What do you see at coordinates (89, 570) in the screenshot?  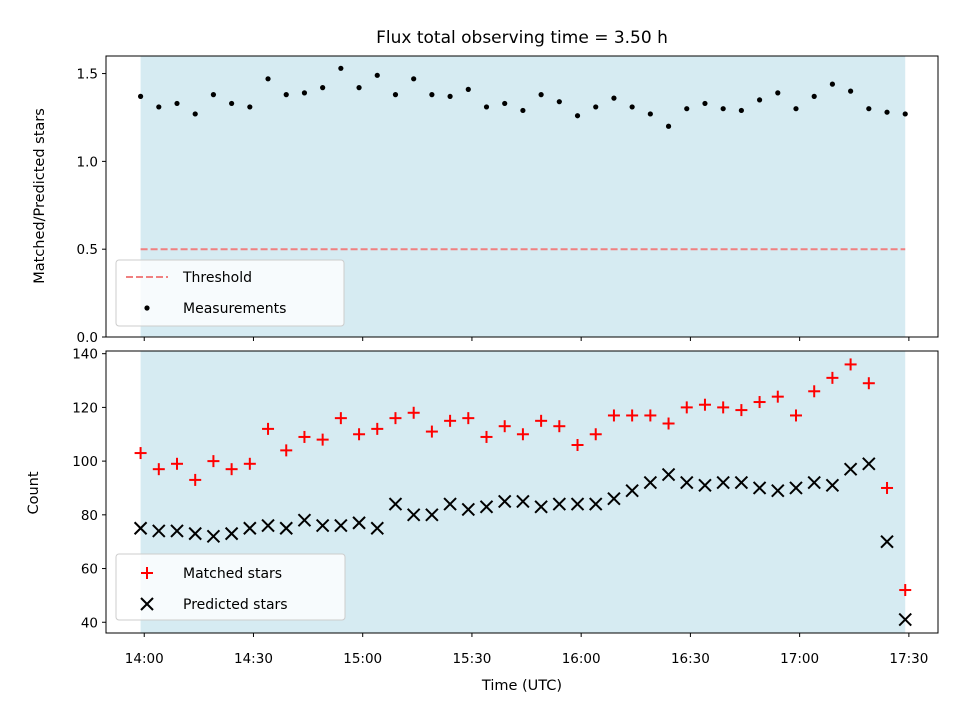 I see `count-y-tick-label: 60` at bounding box center [89, 570].